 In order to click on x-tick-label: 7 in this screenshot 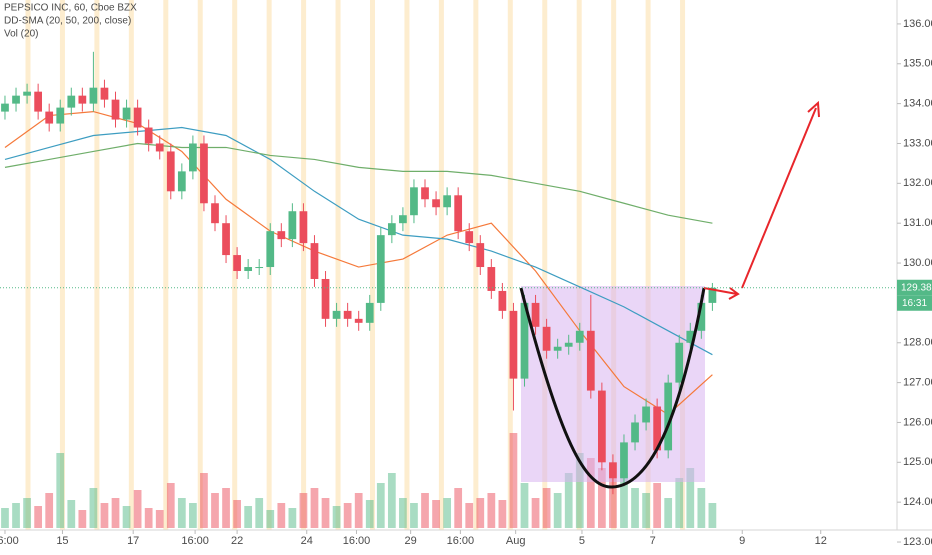, I will do `click(653, 541)`.